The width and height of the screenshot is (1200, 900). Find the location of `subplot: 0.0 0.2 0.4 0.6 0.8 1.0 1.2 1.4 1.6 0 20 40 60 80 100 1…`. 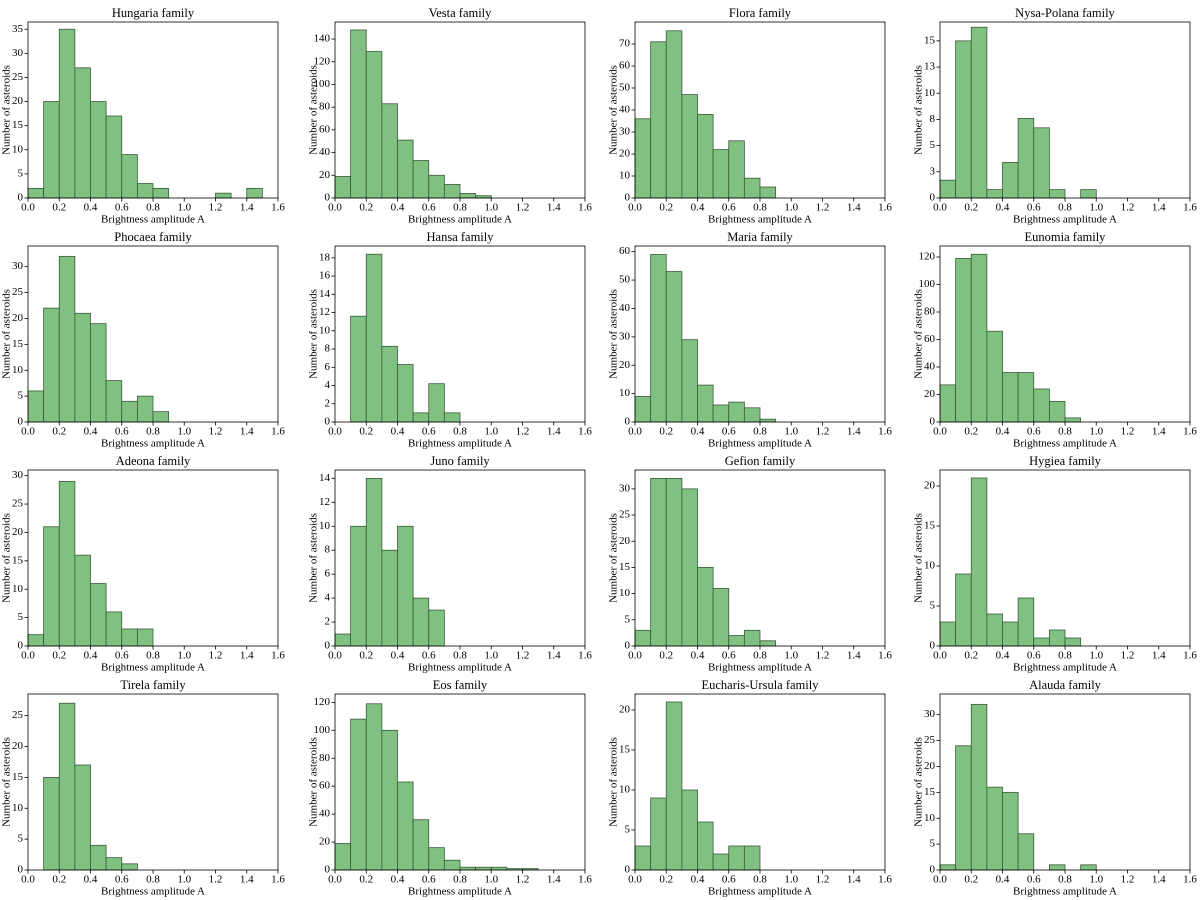

subplot: 0.0 0.2 0.4 0.6 0.8 1.0 1.2 1.4 1.6 0 20 40 60 80 100 1… is located at coordinates (450, 116).